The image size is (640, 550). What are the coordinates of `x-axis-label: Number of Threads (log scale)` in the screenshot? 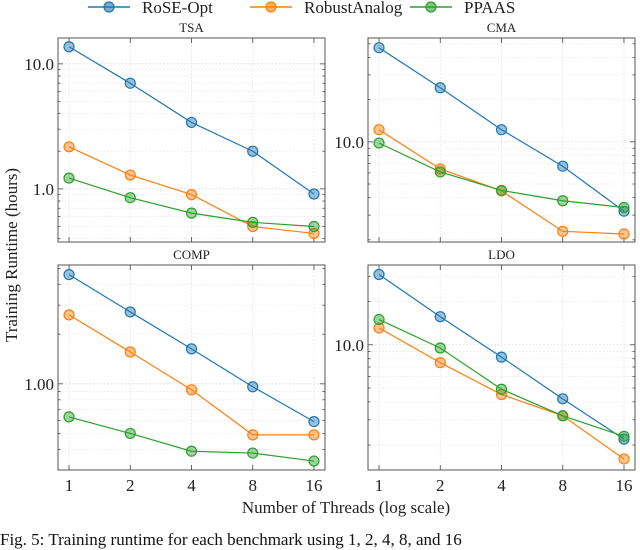 It's located at (346, 507).